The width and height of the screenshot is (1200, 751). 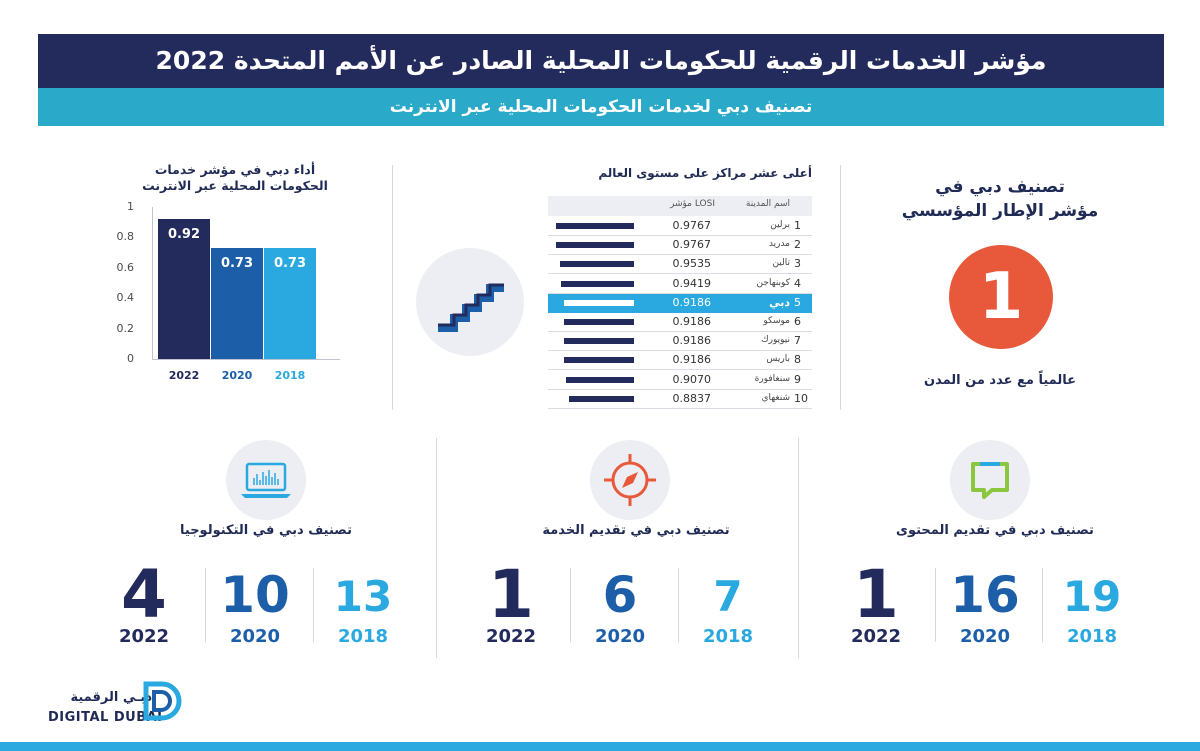 I want to click on table-row: 0.9186 باريس 8, so click(x=680, y=361).